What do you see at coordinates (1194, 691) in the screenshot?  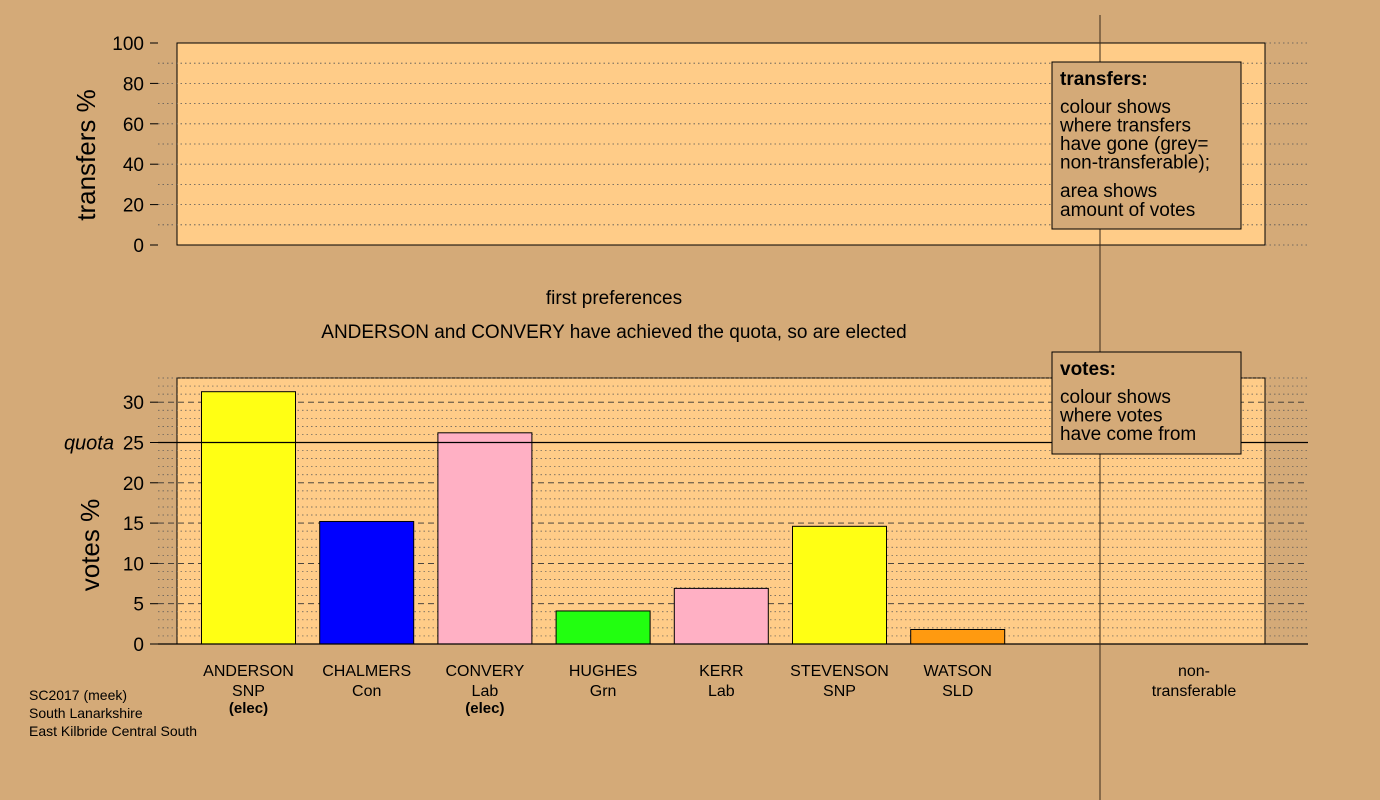 I see `non-transferable-label-line2: transferable` at bounding box center [1194, 691].